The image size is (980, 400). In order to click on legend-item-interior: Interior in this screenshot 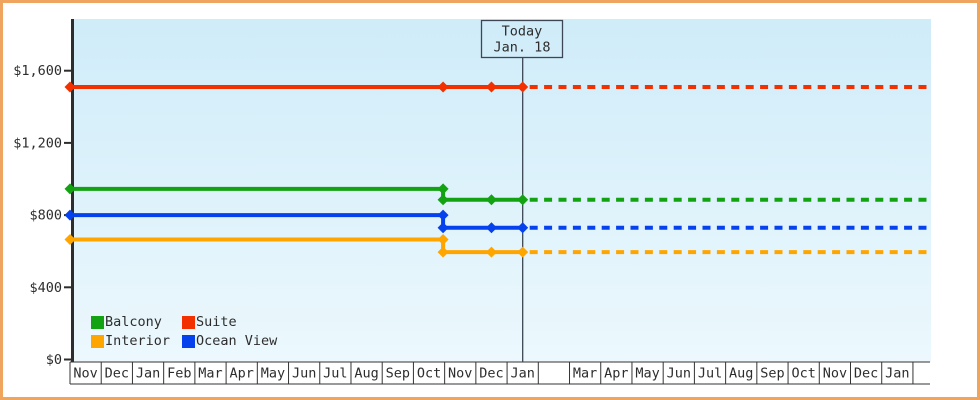, I will do `click(136, 341)`.